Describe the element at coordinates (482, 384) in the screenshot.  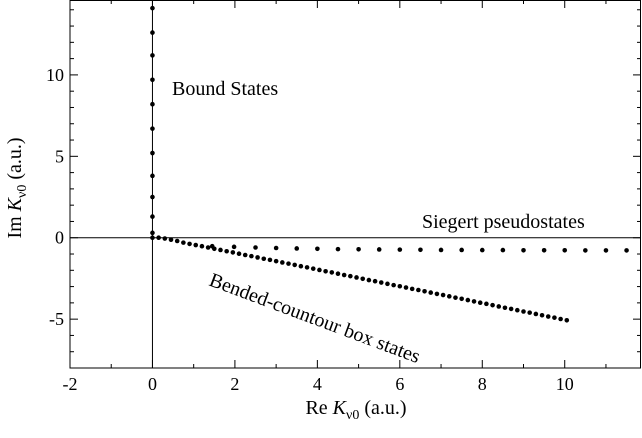
I see `x-tick-label: 8` at that location.